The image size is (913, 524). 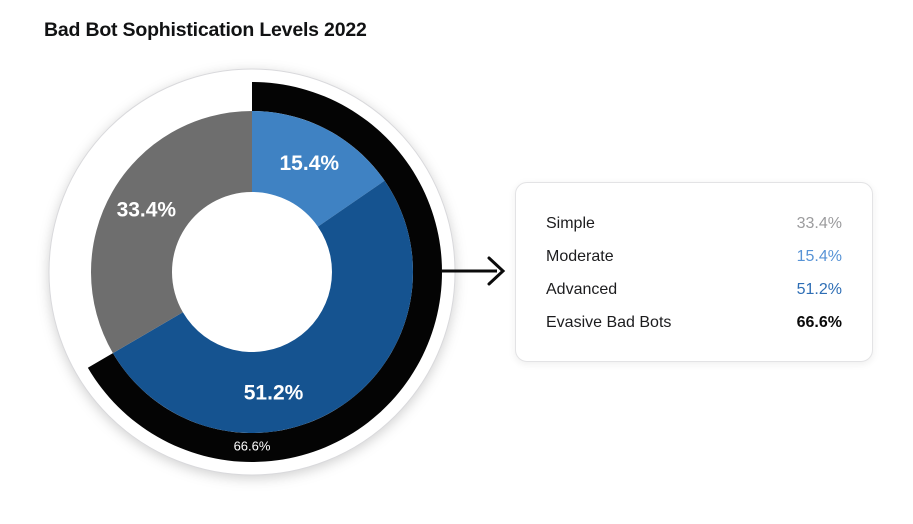 I want to click on legend-row-moderate: Moderate 15.4%, so click(x=694, y=256).